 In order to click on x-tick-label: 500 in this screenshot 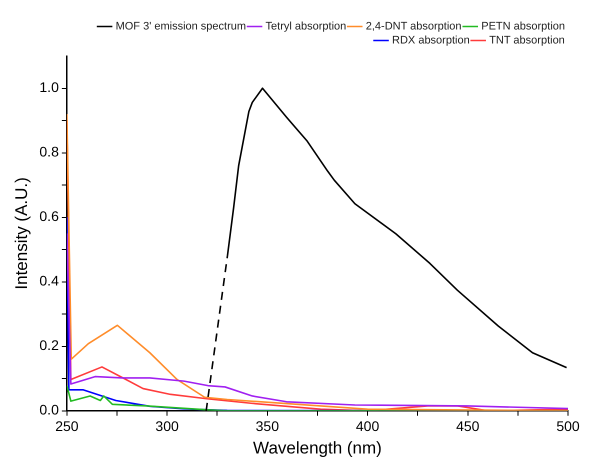, I will do `click(568, 426)`.